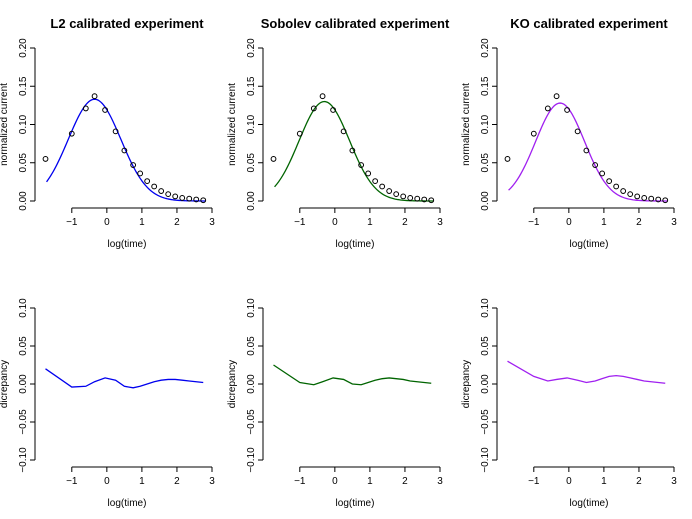  I want to click on y-tick-label: −0.10, so click(251, 460).